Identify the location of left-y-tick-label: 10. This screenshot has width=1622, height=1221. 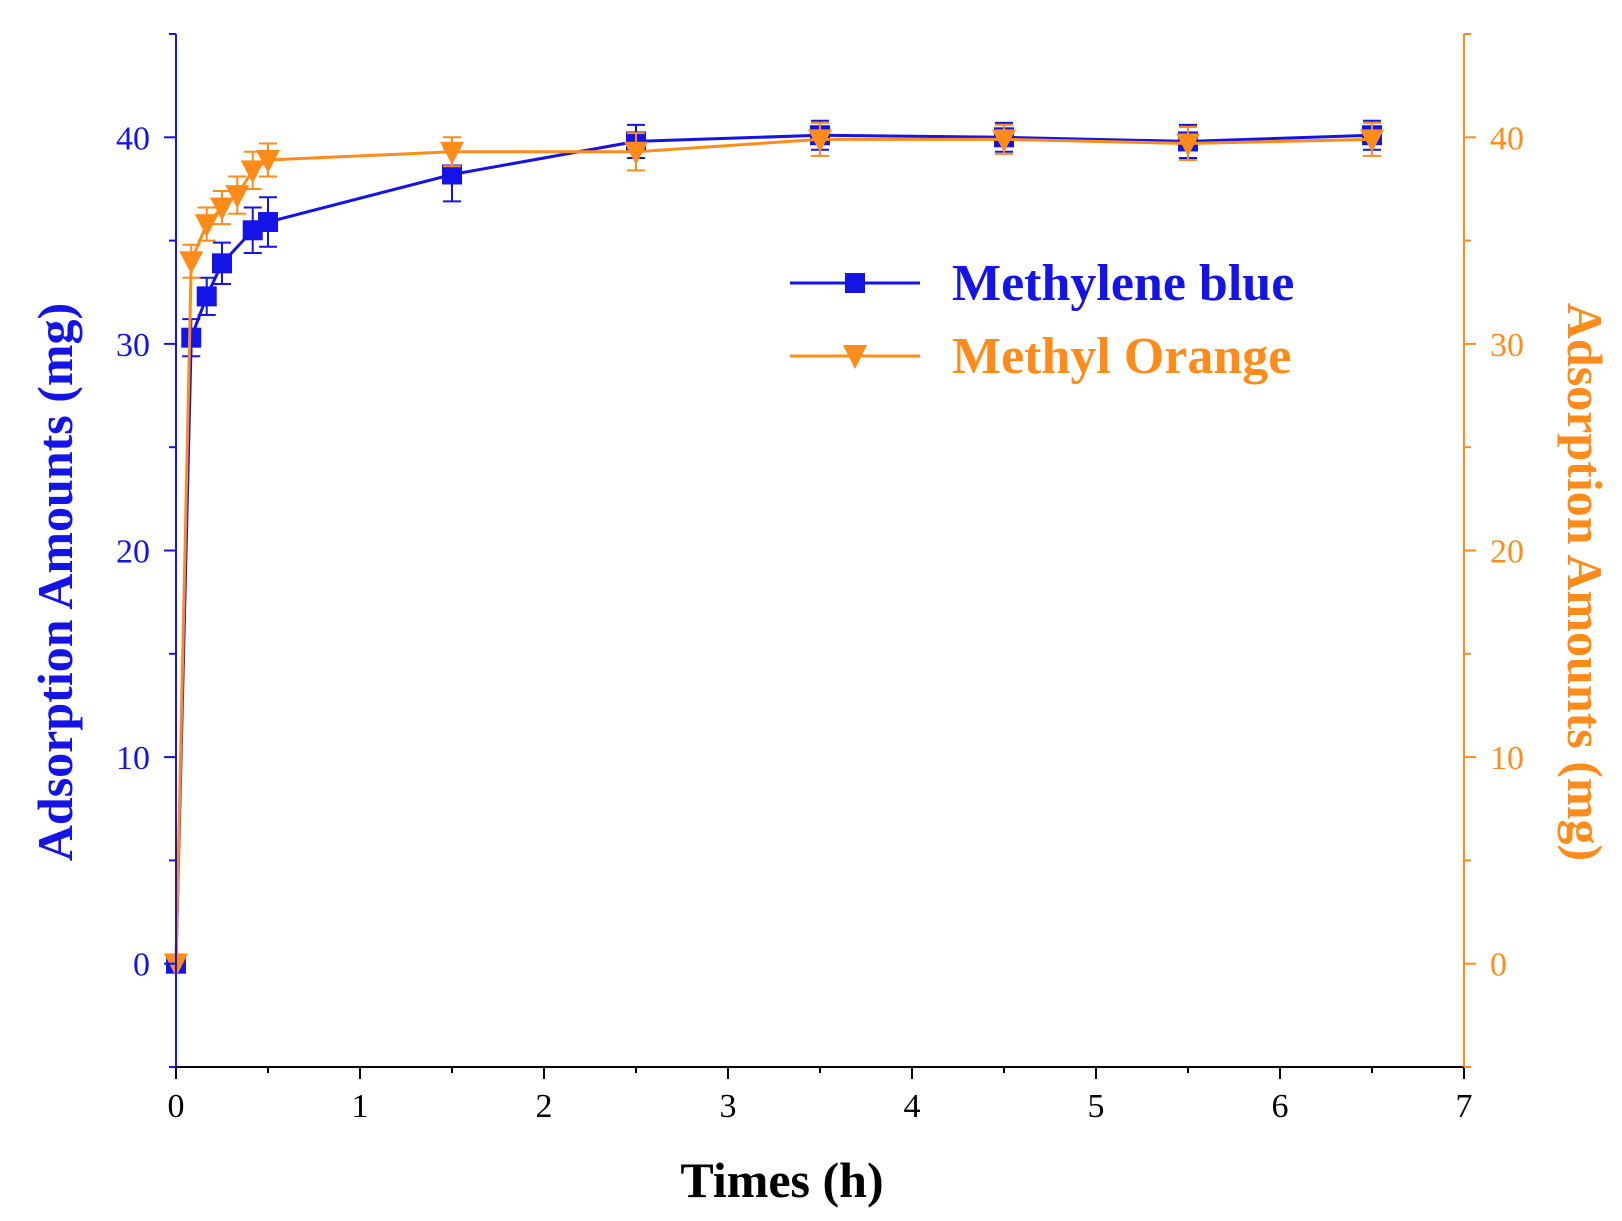
(133, 758).